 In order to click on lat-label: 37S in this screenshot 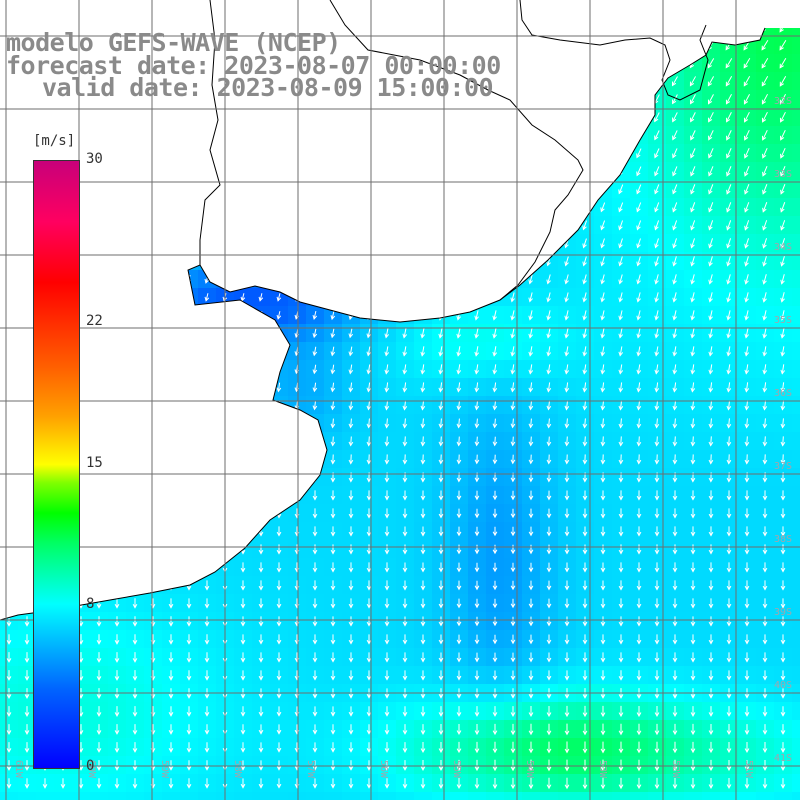, I will do `click(783, 466)`.